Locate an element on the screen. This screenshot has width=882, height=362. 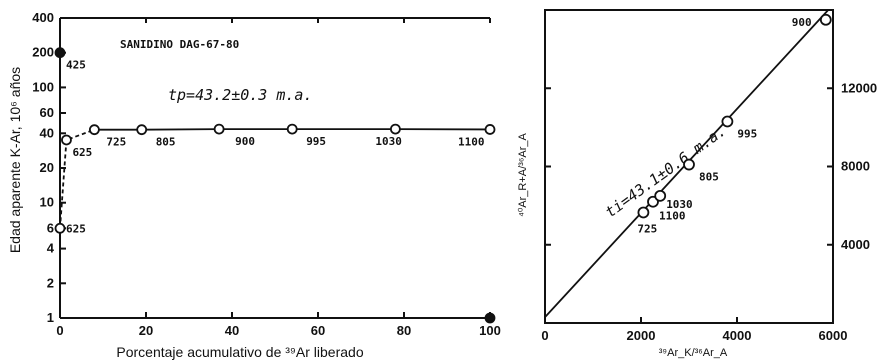
y-tick-label: 100 is located at coordinates (43, 86).